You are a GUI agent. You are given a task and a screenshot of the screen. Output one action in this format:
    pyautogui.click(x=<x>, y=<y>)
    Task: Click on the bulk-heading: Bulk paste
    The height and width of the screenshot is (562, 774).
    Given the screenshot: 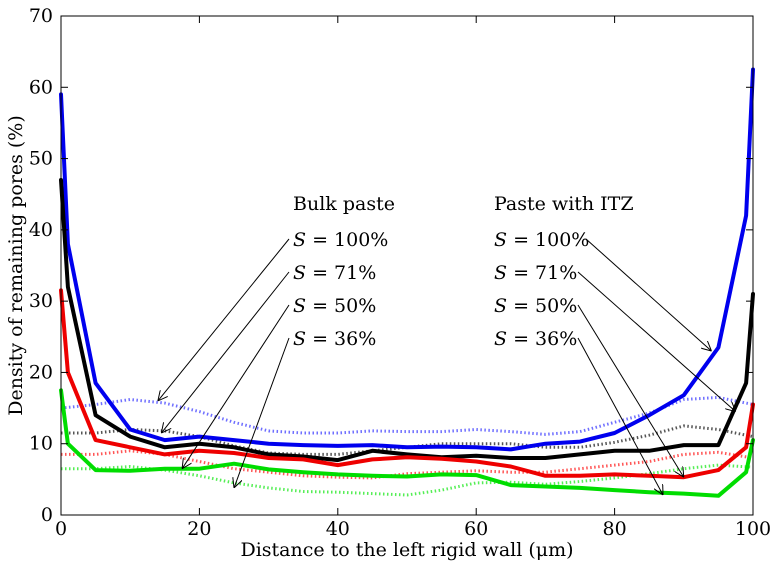 What is the action you would take?
    pyautogui.click(x=344, y=204)
    